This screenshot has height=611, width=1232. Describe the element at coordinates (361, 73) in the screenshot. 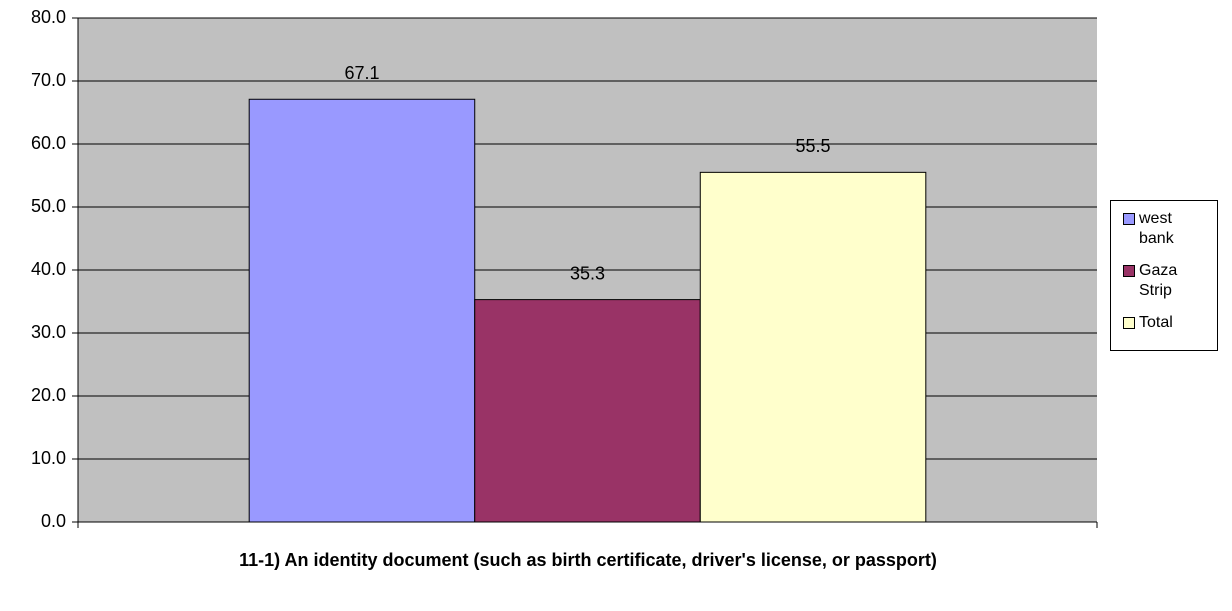

I see `data-label: 67.1` at that location.